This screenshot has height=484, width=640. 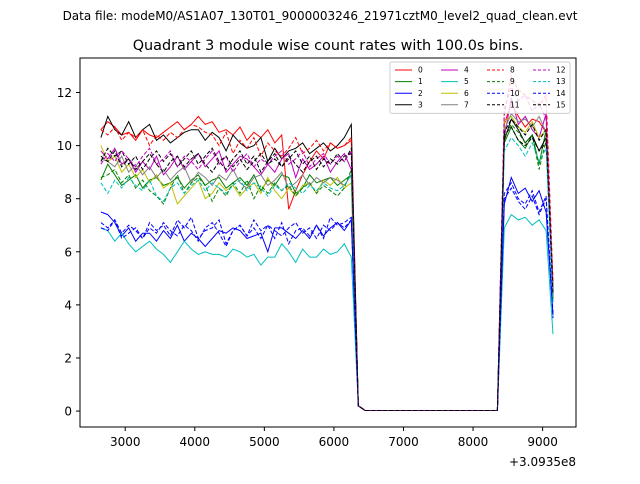 What do you see at coordinates (561, 93) in the screenshot?
I see `legend-label: 14` at bounding box center [561, 93].